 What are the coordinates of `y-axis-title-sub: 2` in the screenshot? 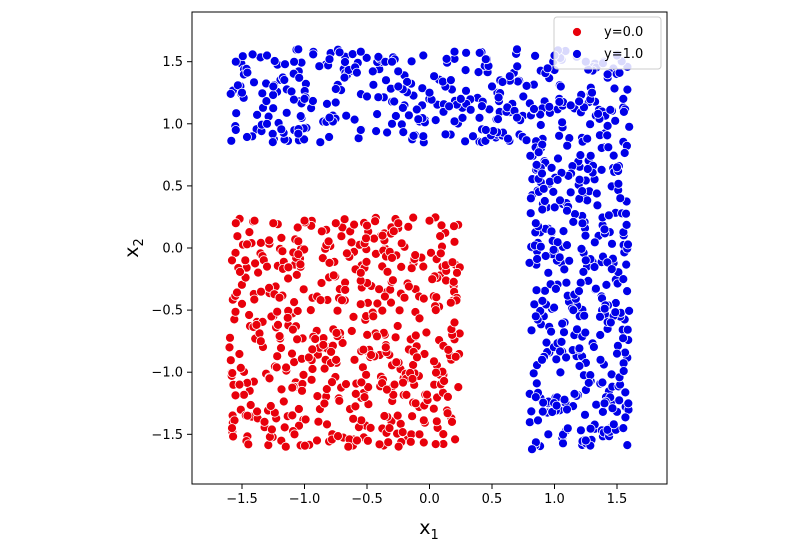 It's located at (139, 242).